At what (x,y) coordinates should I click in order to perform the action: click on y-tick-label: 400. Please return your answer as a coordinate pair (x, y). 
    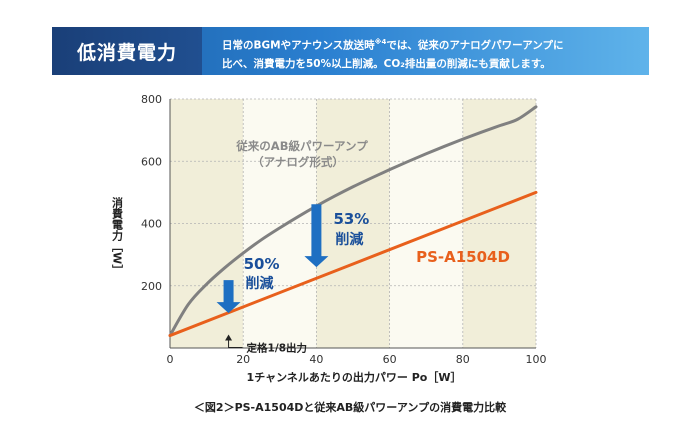
    Looking at the image, I should click on (151, 224).